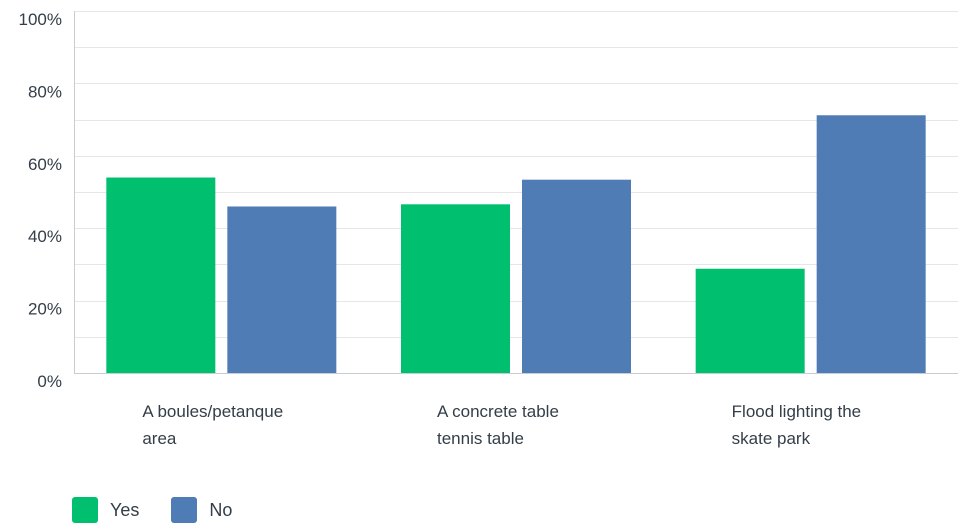 The image size is (965, 527). Describe the element at coordinates (480, 438) in the screenshot. I see `category-label: tennis table` at that location.